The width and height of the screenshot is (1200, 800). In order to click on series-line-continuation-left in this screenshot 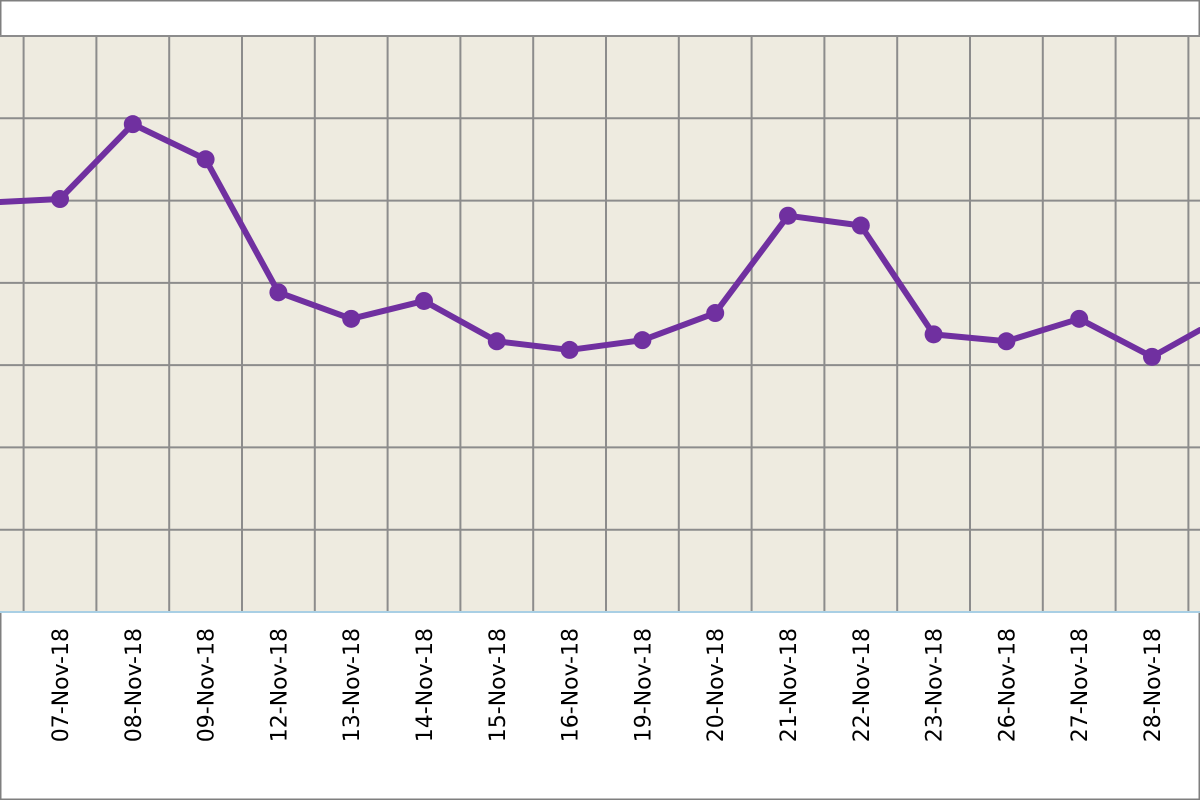, I will do `click(31, 201)`.